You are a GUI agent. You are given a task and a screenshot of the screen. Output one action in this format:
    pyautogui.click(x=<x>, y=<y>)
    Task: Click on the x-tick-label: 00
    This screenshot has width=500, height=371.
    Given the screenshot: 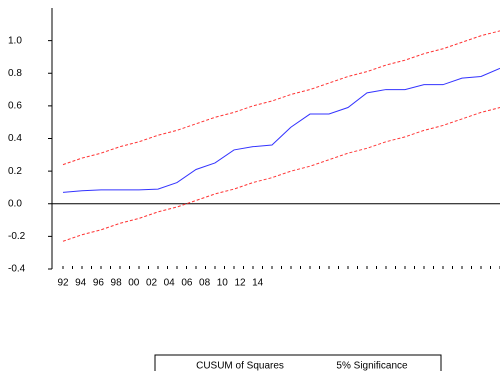 What is the action you would take?
    pyautogui.click(x=134, y=283)
    